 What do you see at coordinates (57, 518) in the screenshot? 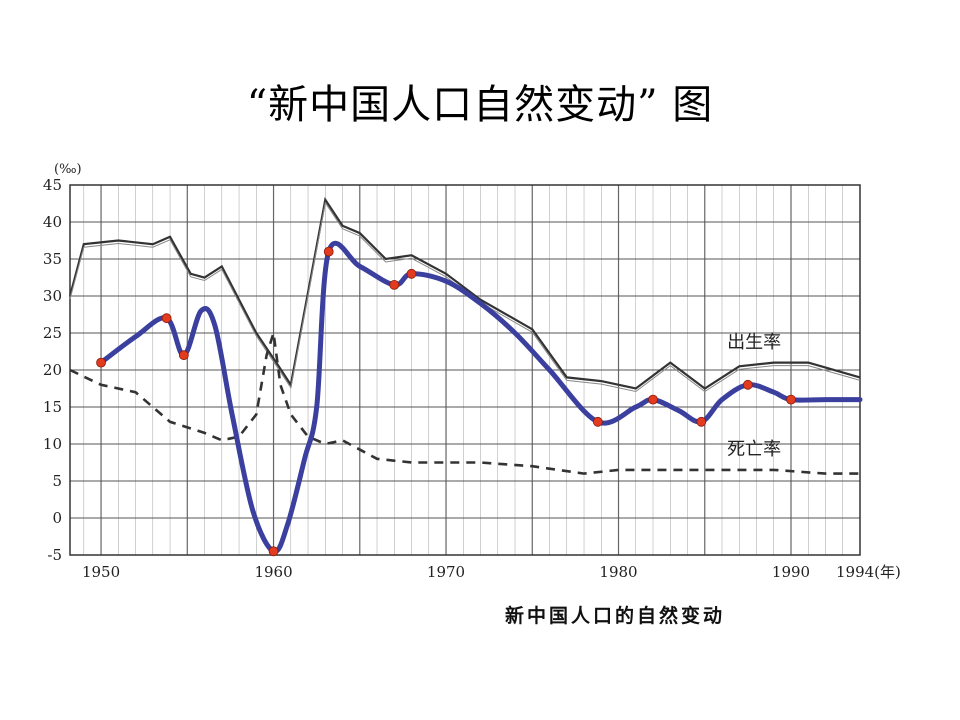
I see `y-tick-label: 0` at bounding box center [57, 518].